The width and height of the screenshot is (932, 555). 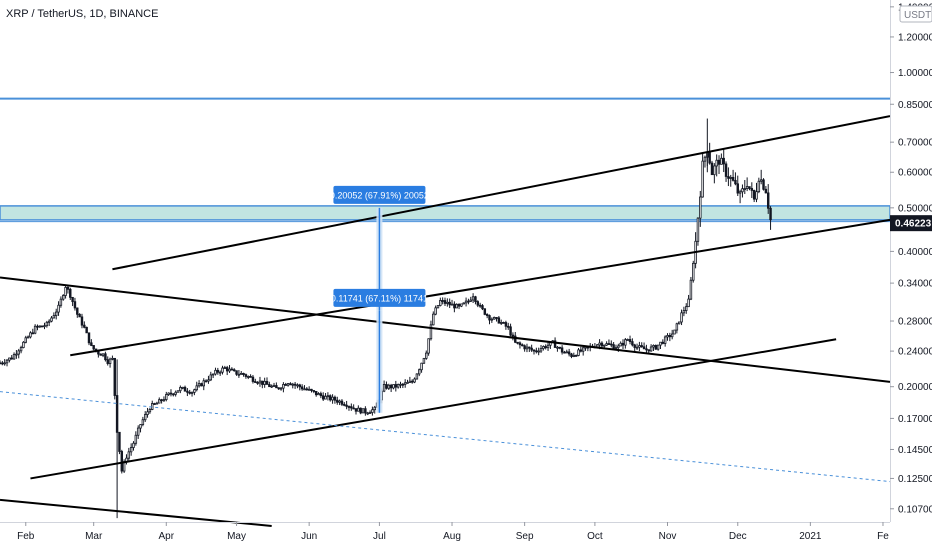 I want to click on price-range-measure: 0.20052 (67.91%) 20052, so click(x=379, y=248).